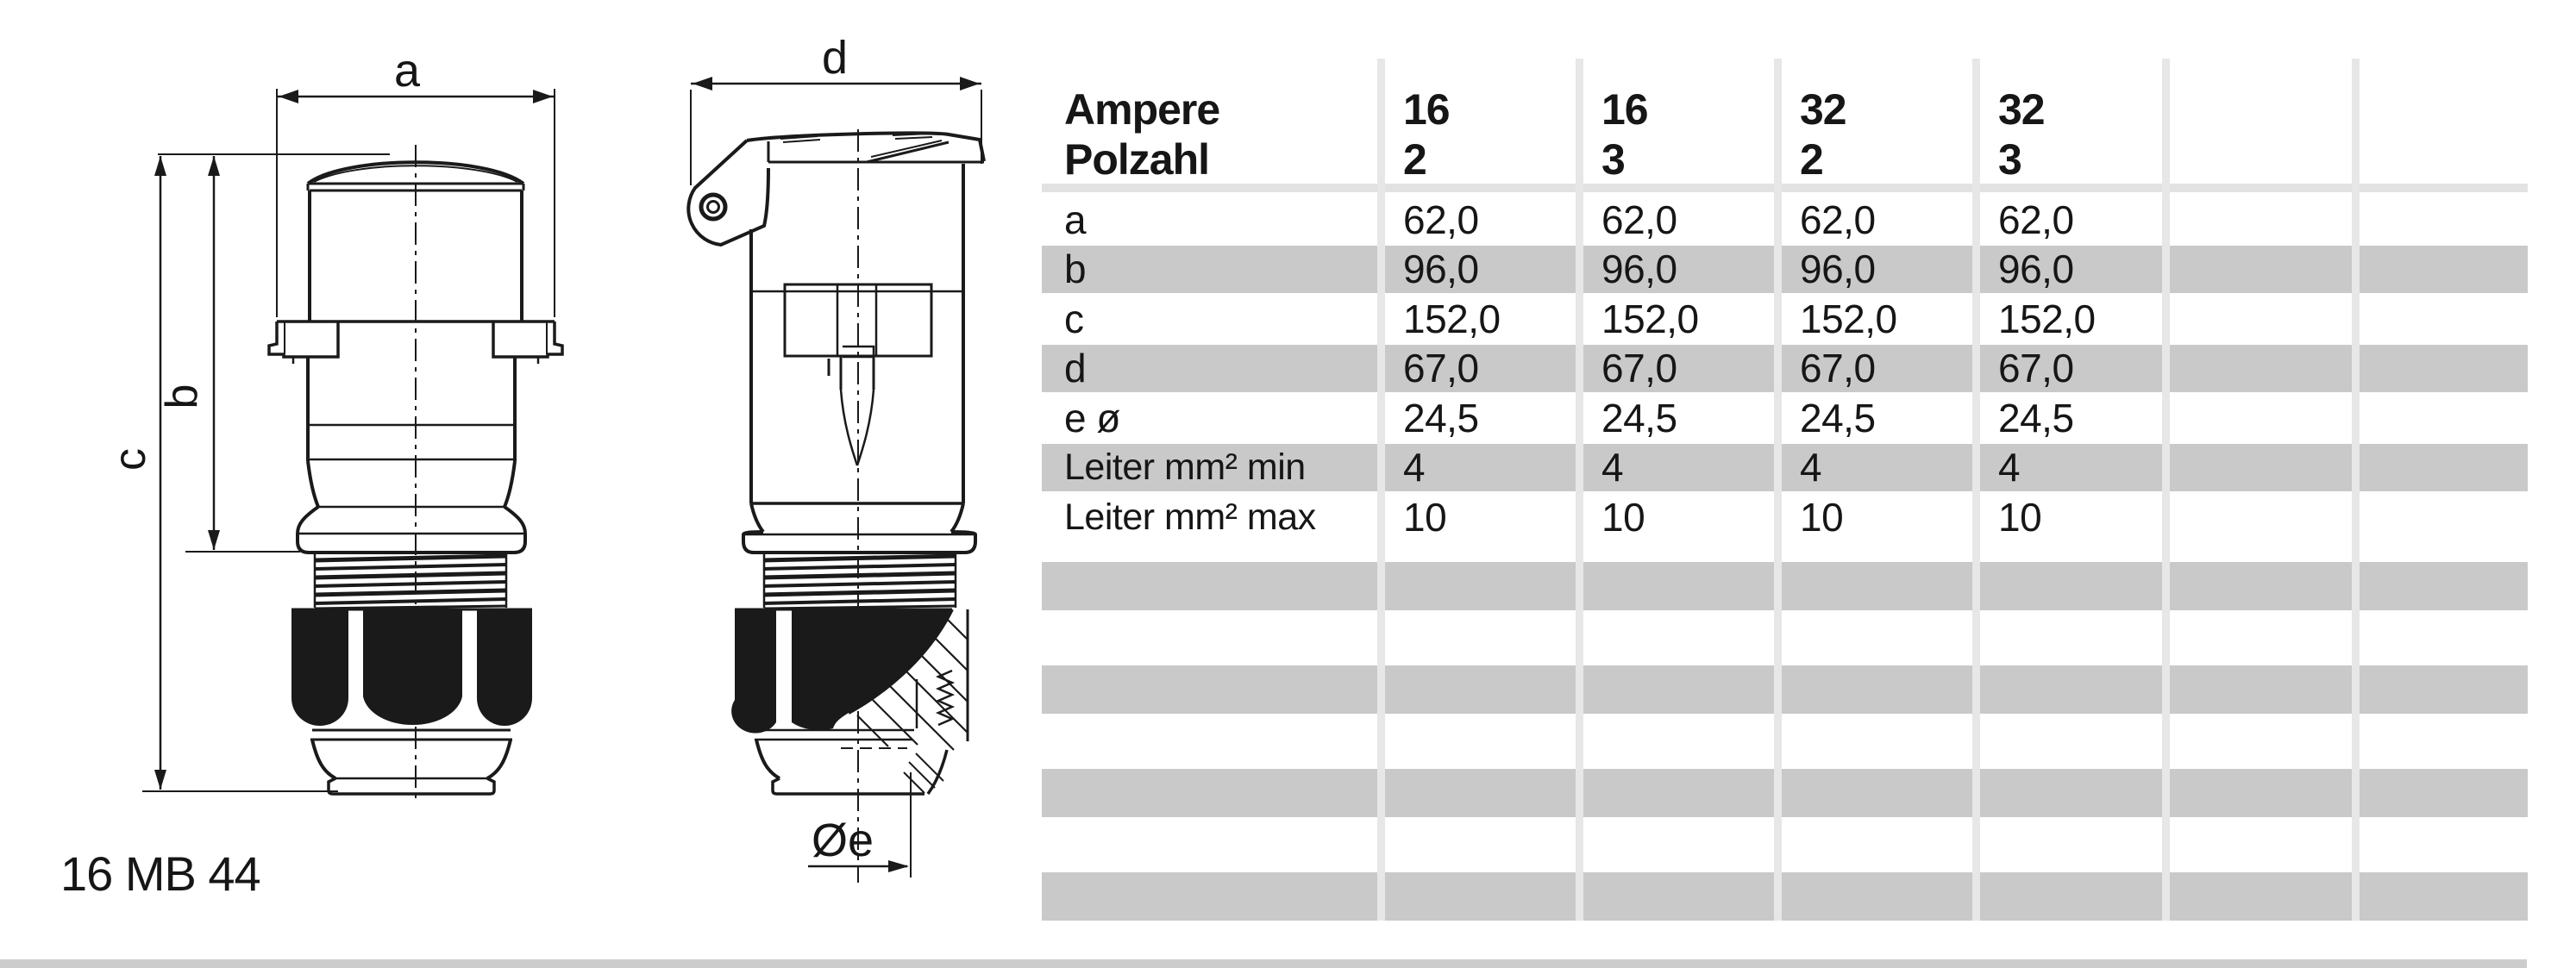 This screenshot has height=968, width=2576. I want to click on row-label: e ø, so click(1092, 418).